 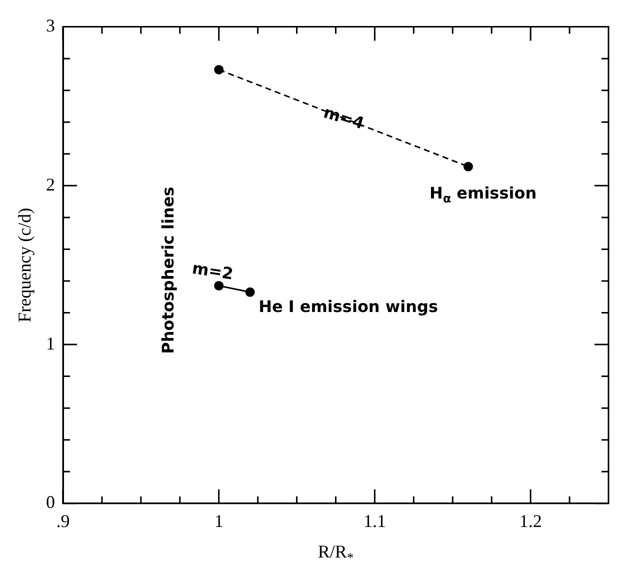 What do you see at coordinates (50, 502) in the screenshot?
I see `y-tick-label: 0` at bounding box center [50, 502].